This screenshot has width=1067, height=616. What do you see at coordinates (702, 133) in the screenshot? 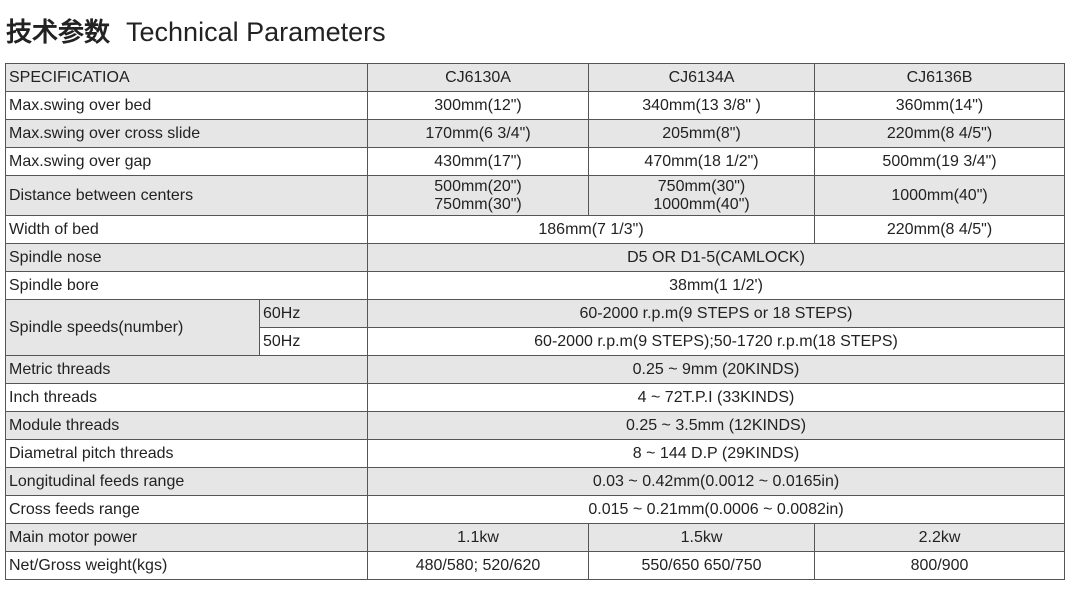
I see `cell: 205mm(8")` at bounding box center [702, 133].